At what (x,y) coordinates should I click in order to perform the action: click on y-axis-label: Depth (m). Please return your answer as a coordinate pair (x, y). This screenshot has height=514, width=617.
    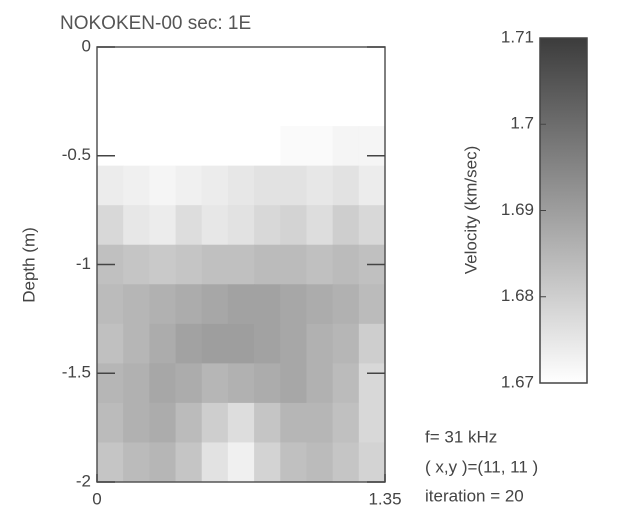
    Looking at the image, I should click on (28, 265).